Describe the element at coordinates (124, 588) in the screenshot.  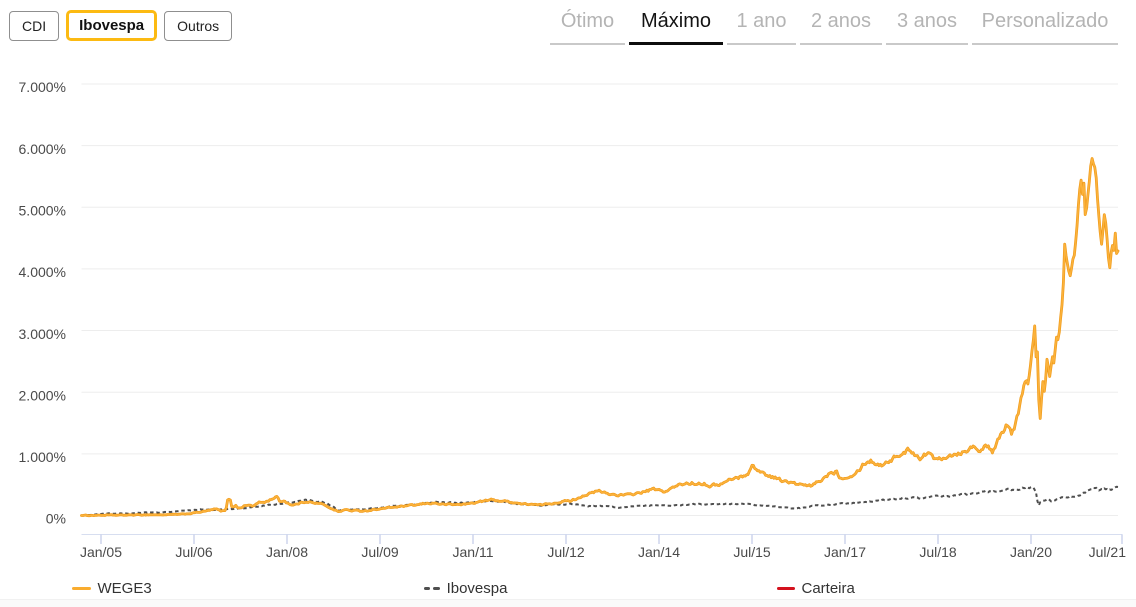
I see `legend-label-wege3: WEGE3` at that location.